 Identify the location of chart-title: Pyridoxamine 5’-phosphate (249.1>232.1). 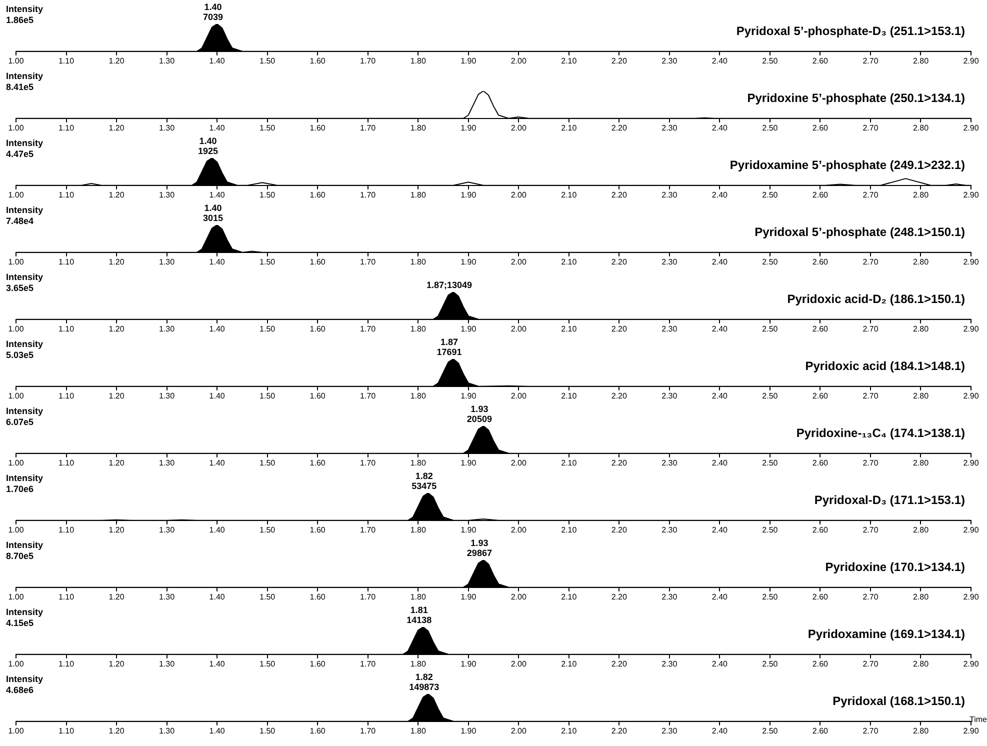
(847, 165).